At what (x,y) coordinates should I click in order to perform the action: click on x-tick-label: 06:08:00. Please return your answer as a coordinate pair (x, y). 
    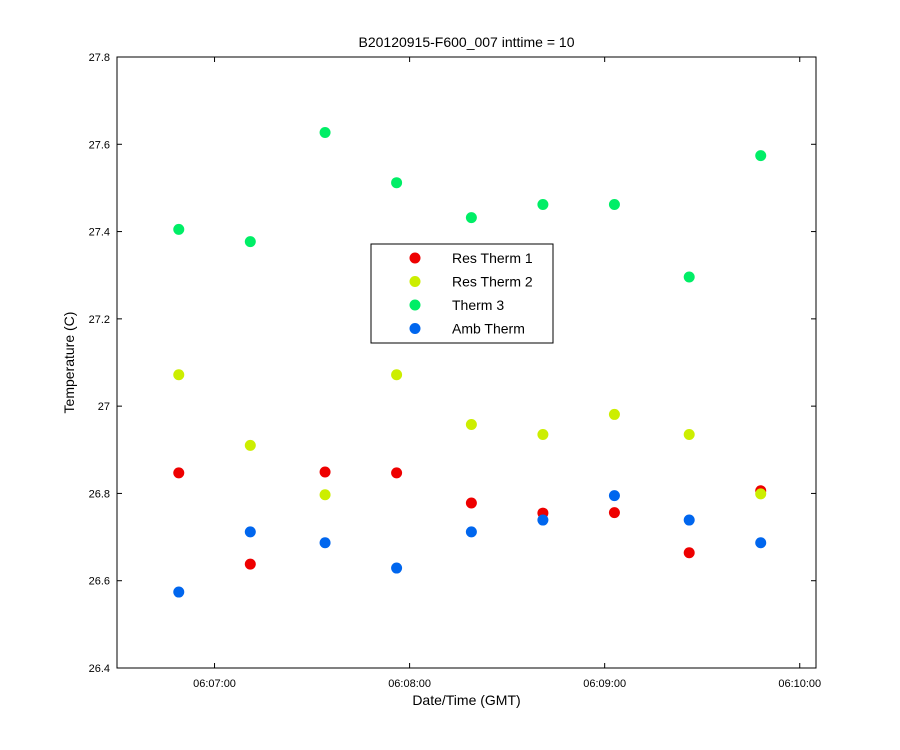
    Looking at the image, I should click on (409, 684).